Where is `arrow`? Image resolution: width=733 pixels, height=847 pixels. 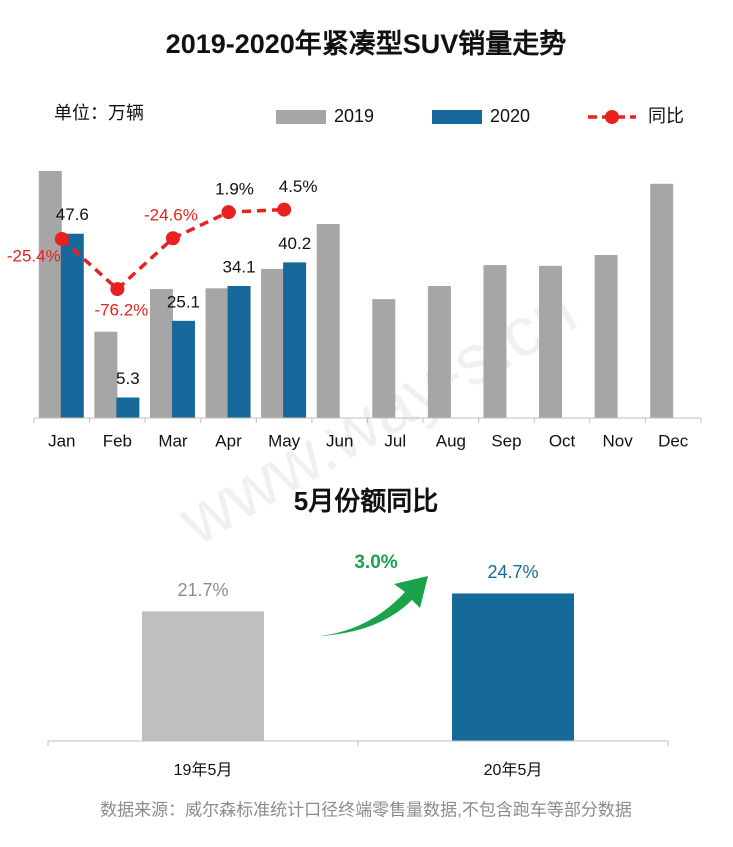
arrow is located at coordinates (374, 606).